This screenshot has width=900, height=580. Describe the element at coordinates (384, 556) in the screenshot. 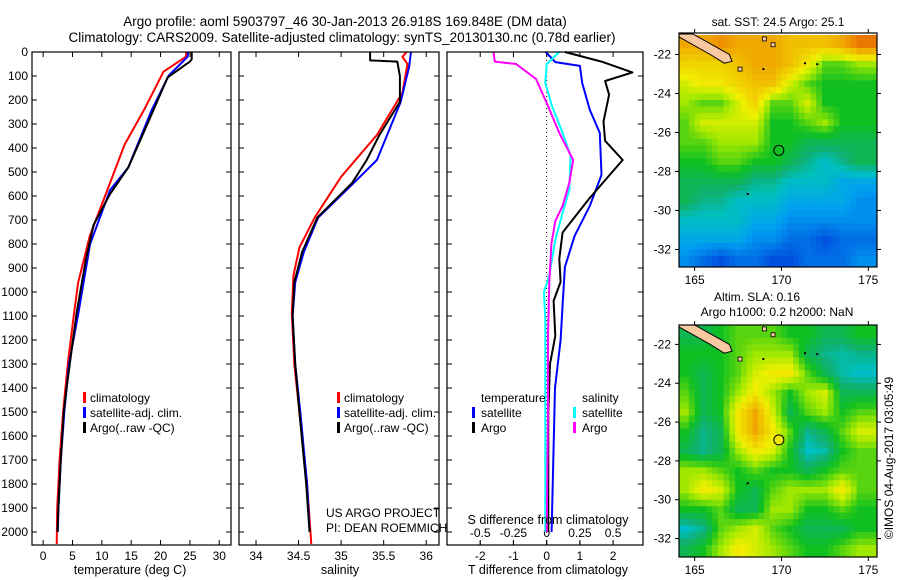

I see `x-tick-label: 35.5` at that location.